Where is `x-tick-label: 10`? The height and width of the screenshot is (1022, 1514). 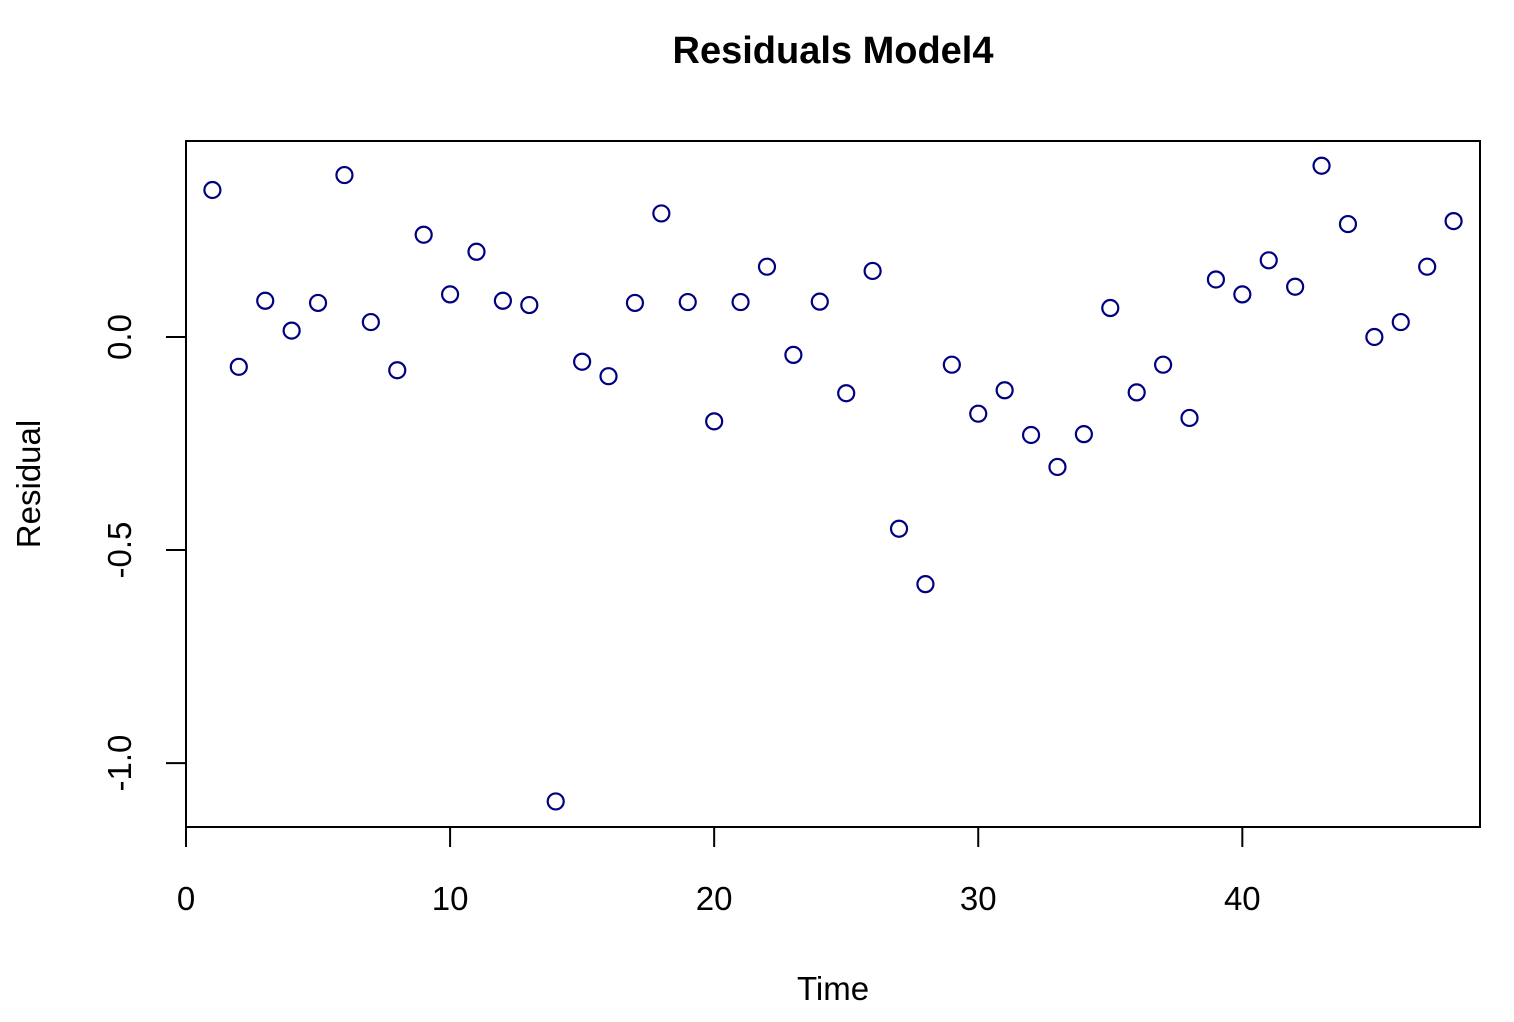 x-tick-label: 10 is located at coordinates (450, 898).